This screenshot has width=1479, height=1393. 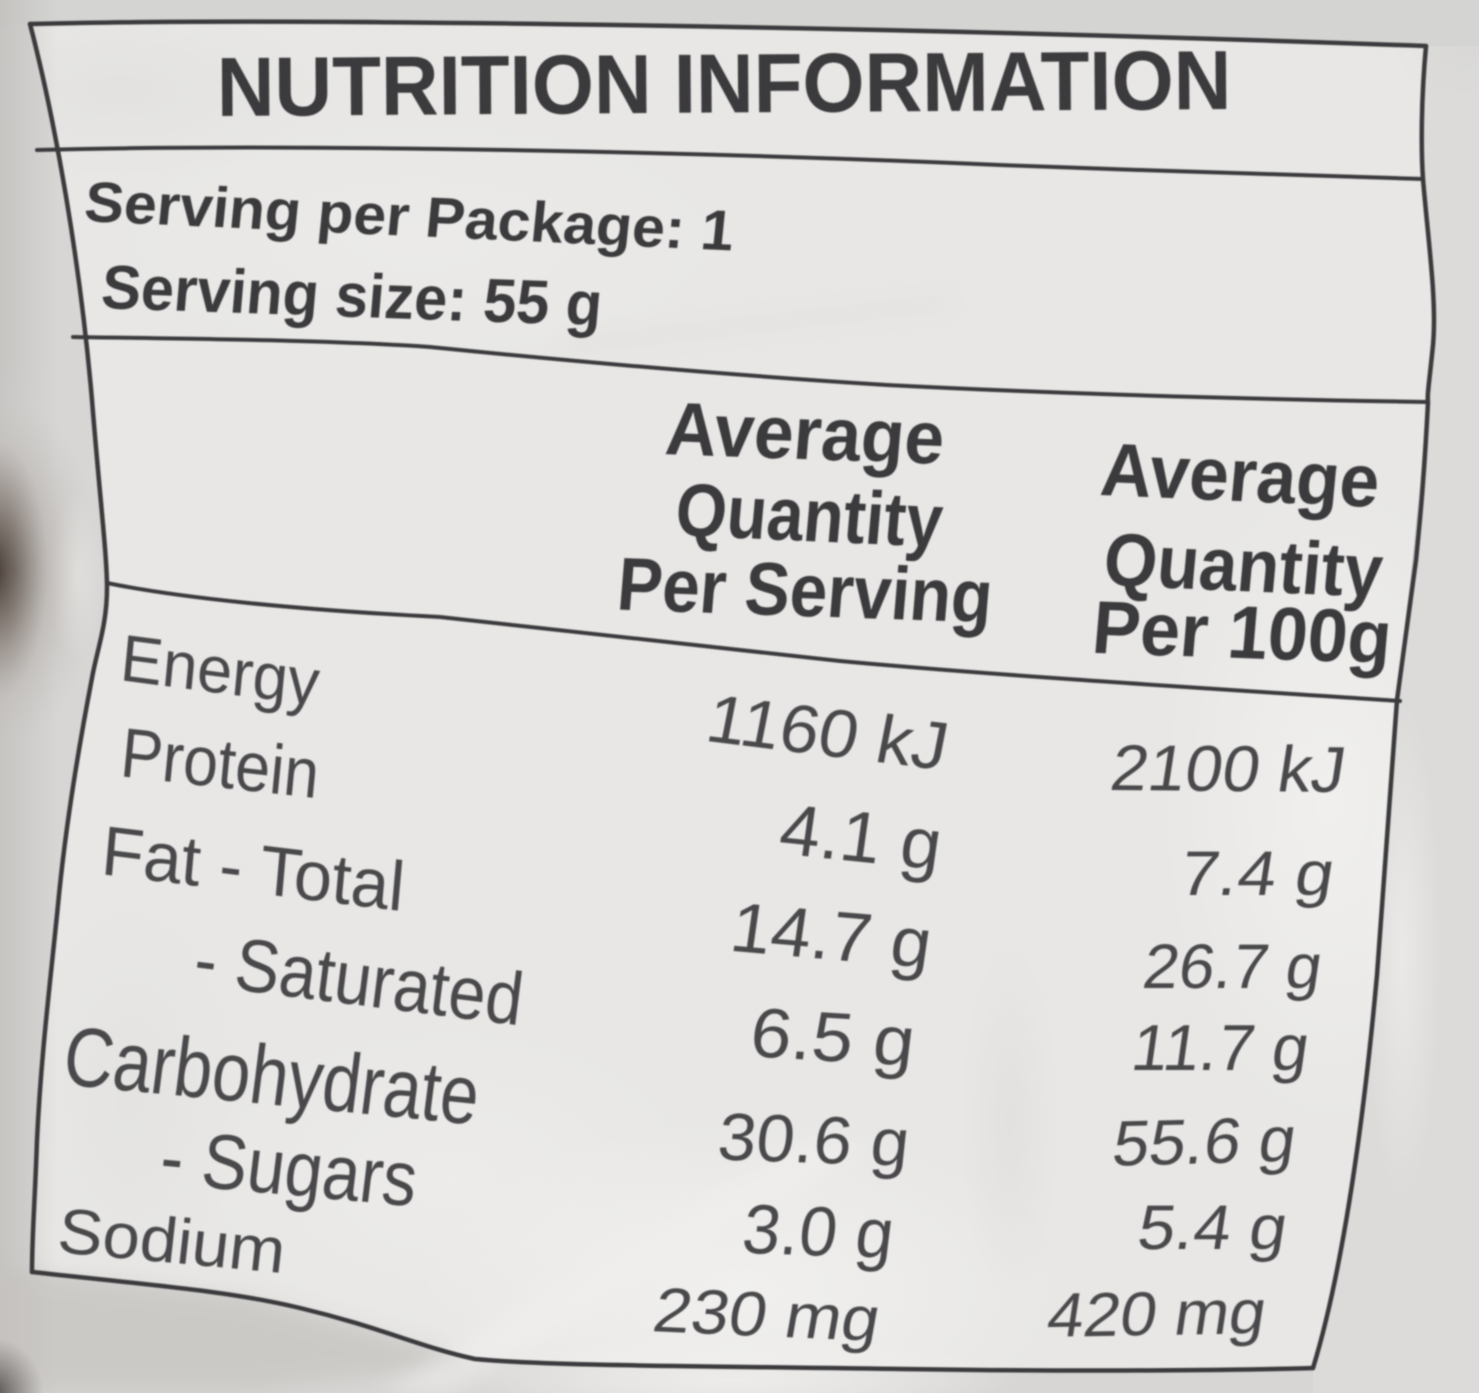 I want to click on svg-text: 55.6 g, so click(x=1204, y=1141).